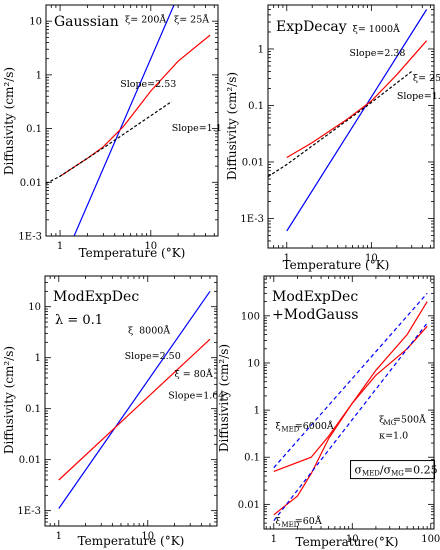  What do you see at coordinates (421, 470) in the screenshot?
I see `sigma-text: =0.25` at bounding box center [421, 470].